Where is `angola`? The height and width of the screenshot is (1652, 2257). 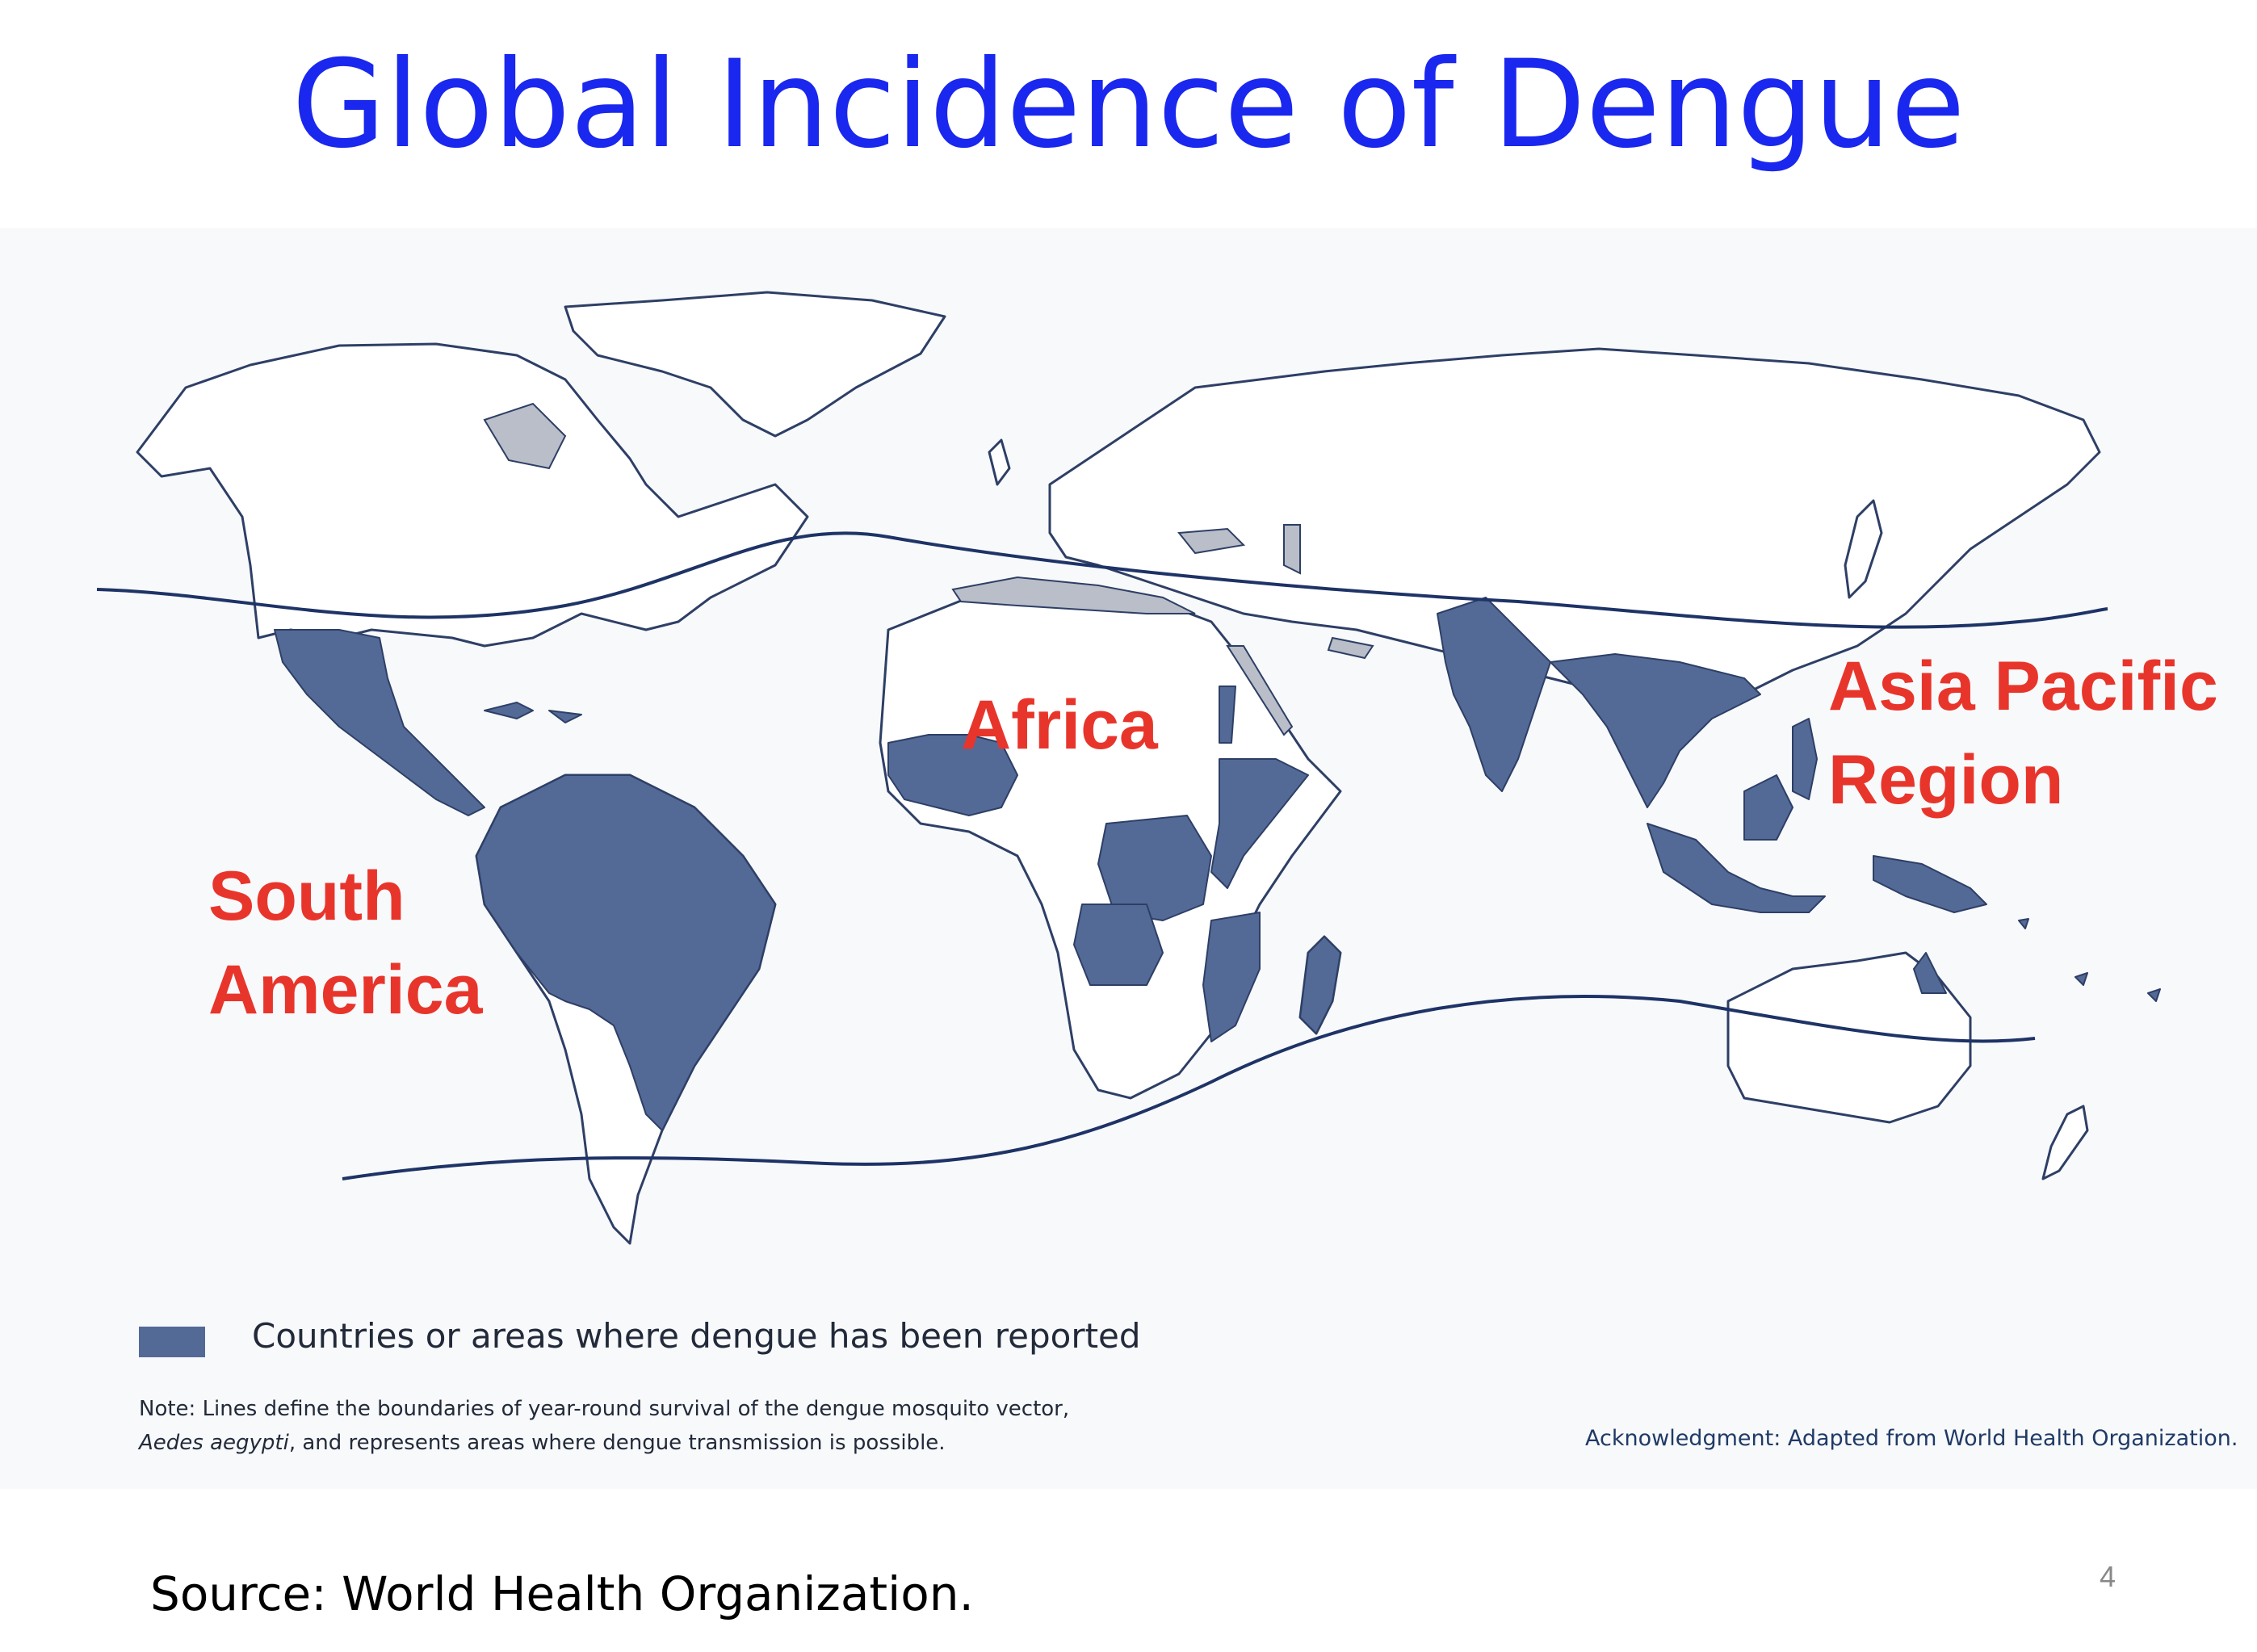 angola is located at coordinates (1118, 945).